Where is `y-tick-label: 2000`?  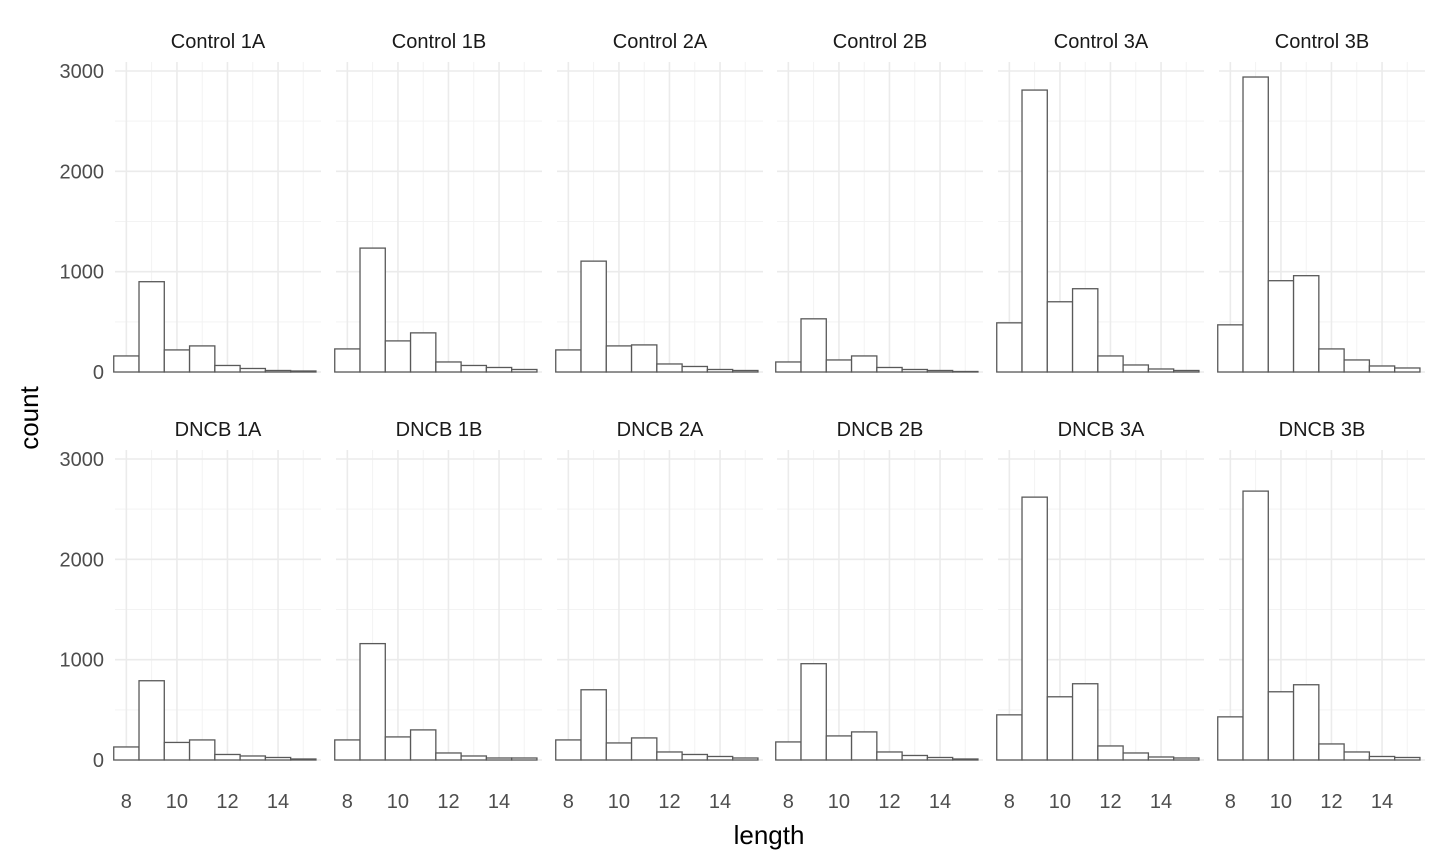
y-tick-label: 2000 is located at coordinates (82, 172).